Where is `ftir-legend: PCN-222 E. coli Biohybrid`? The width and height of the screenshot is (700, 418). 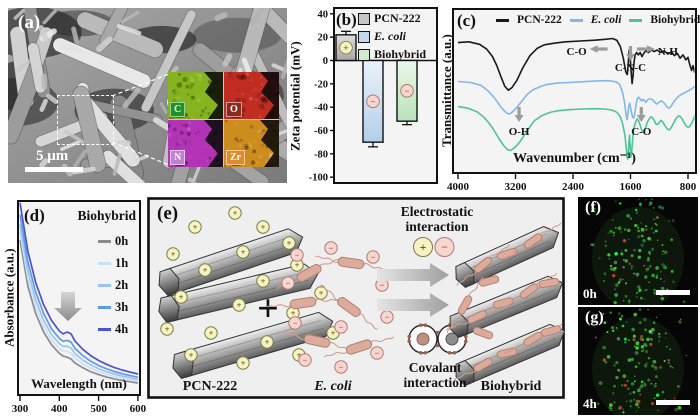 ftir-legend: PCN-222 E. coli Biohybrid is located at coordinates (598, 20).